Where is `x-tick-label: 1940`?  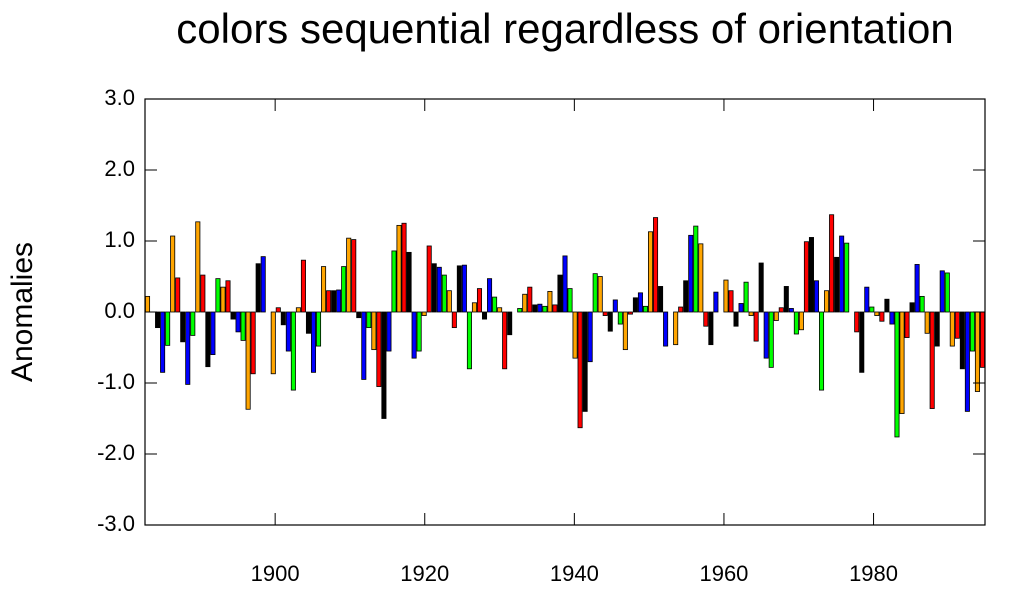 x-tick-label: 1940 is located at coordinates (574, 573).